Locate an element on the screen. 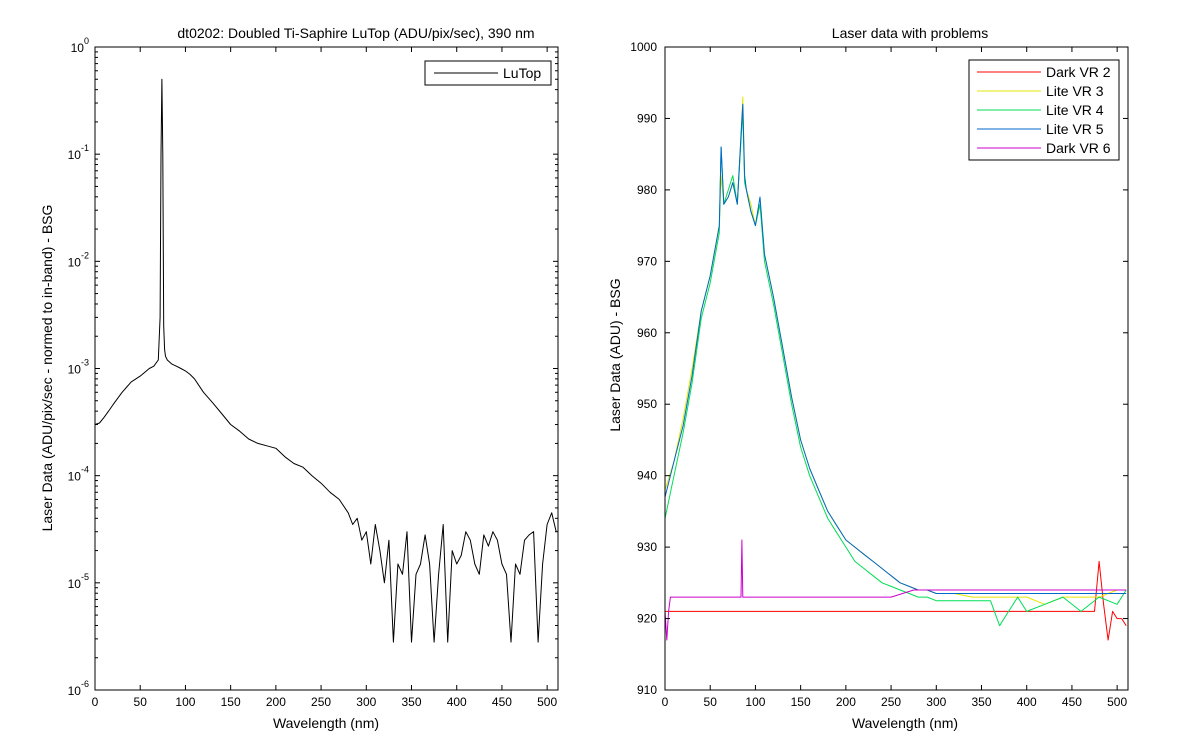 The image size is (1200, 750). left-x-tick-label: 150 is located at coordinates (231, 702).